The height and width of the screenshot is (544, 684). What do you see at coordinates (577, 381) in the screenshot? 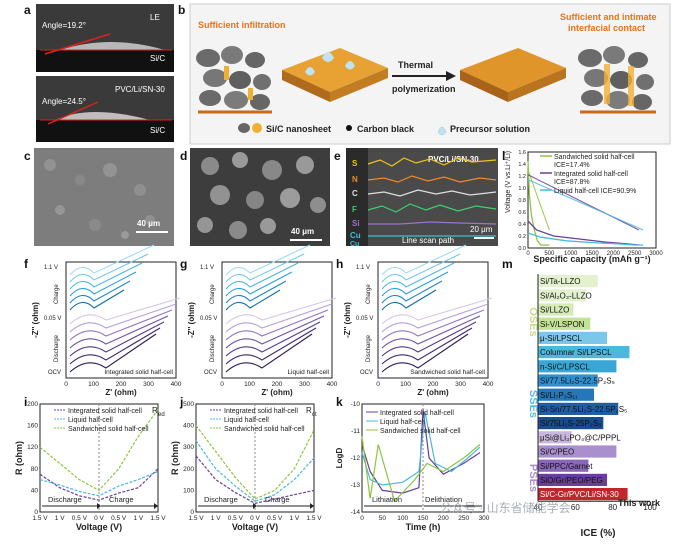
I see `panel-m-bar-label: Si/77.5Li₂S-22.5P₂S₅` at bounding box center [577, 381].